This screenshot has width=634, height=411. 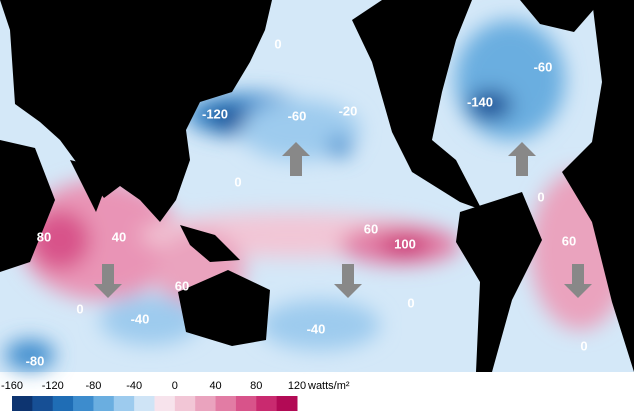 What do you see at coordinates (119, 236) in the screenshot?
I see `contour-label: 40` at bounding box center [119, 236].